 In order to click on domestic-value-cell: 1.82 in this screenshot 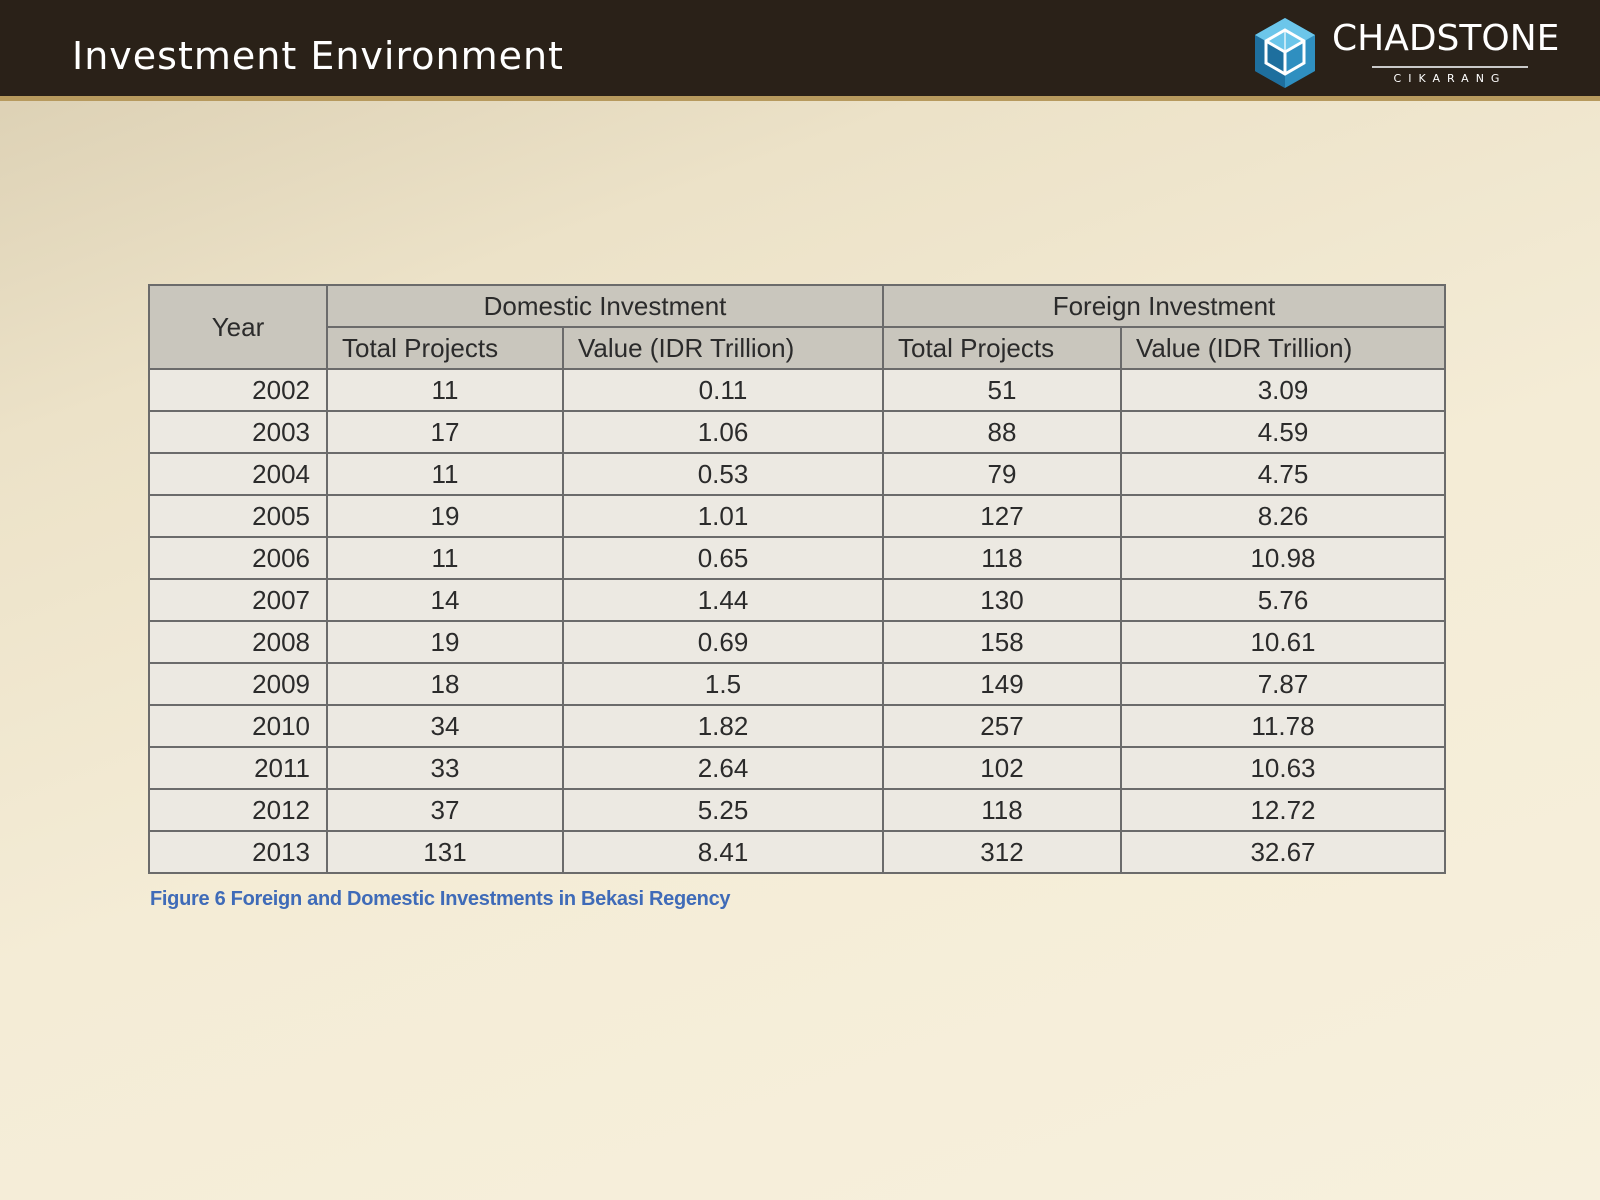, I will do `click(723, 726)`.